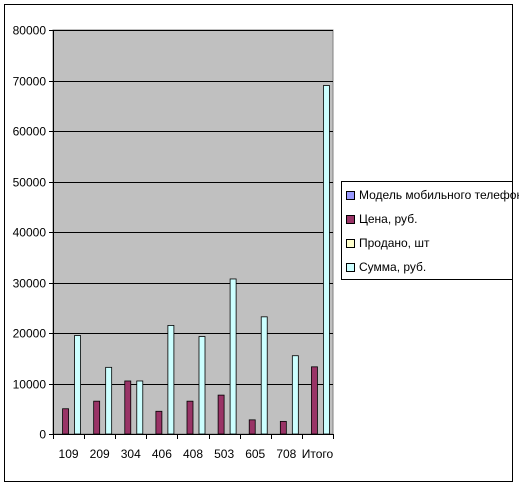 This screenshot has width=519, height=488. I want to click on x-tick-label-408: 408, so click(193, 454).